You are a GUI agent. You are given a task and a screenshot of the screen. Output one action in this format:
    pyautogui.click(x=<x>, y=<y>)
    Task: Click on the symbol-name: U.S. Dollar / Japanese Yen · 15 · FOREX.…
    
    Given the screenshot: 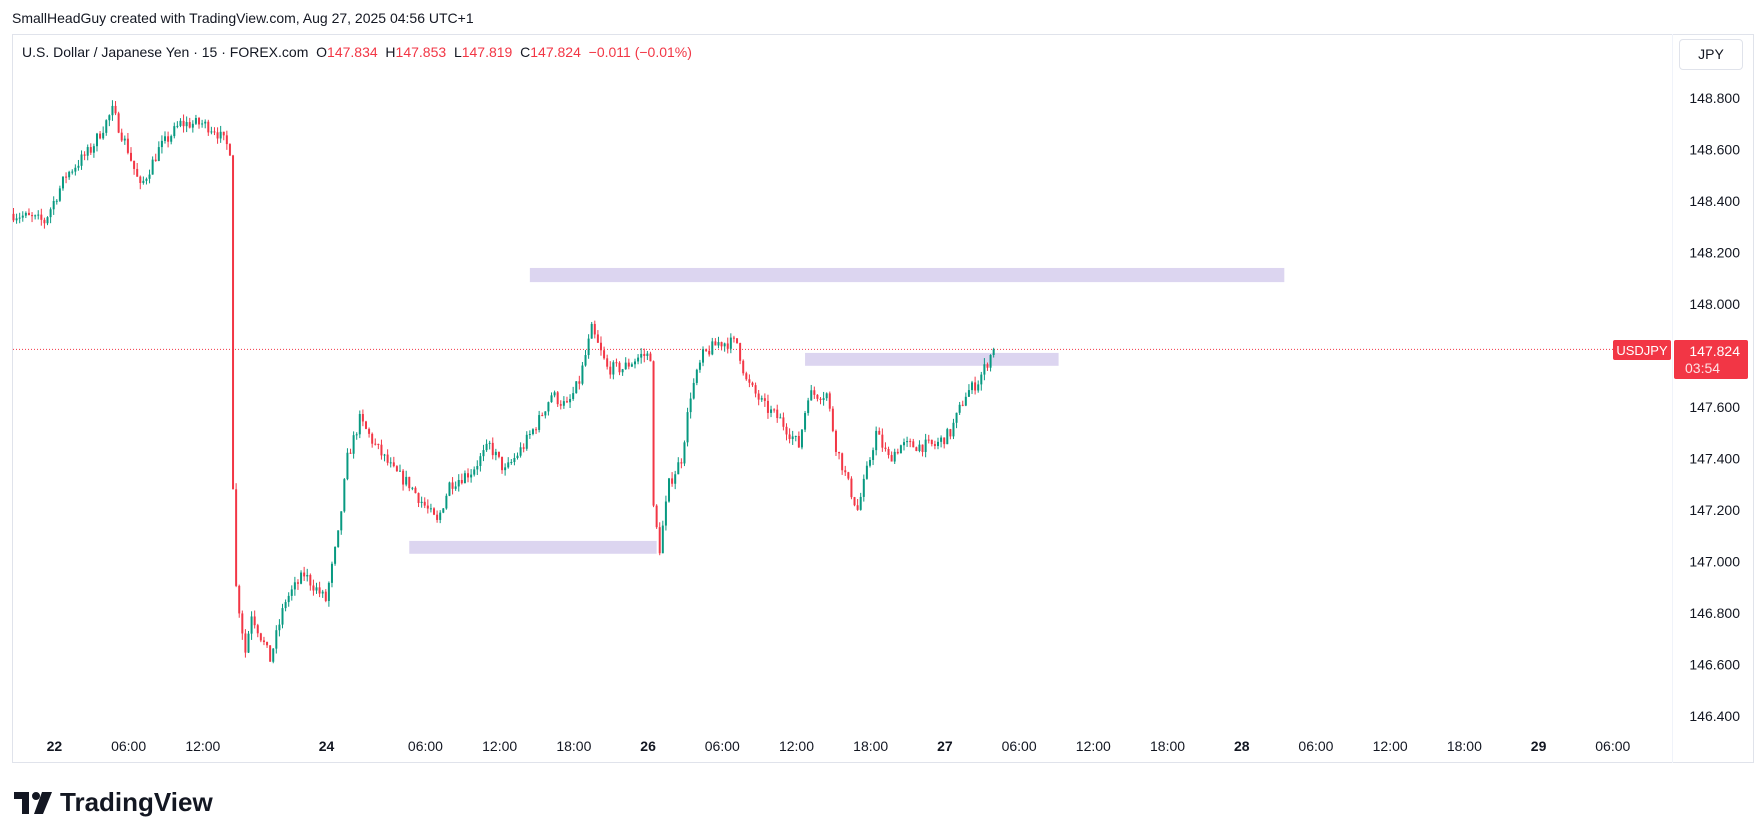 What is the action you would take?
    pyautogui.click(x=165, y=52)
    